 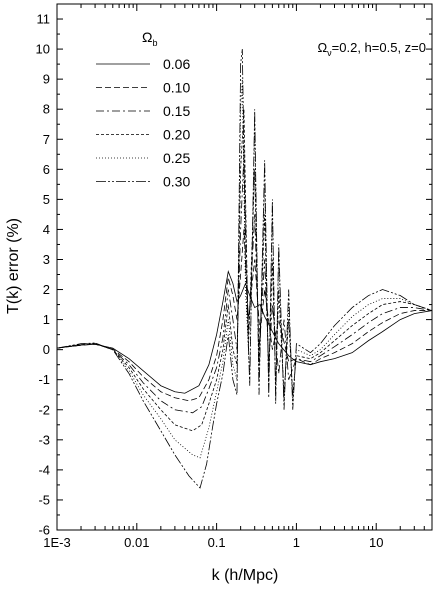 I want to click on x-tick-label-0: 1E-3, so click(x=56, y=542).